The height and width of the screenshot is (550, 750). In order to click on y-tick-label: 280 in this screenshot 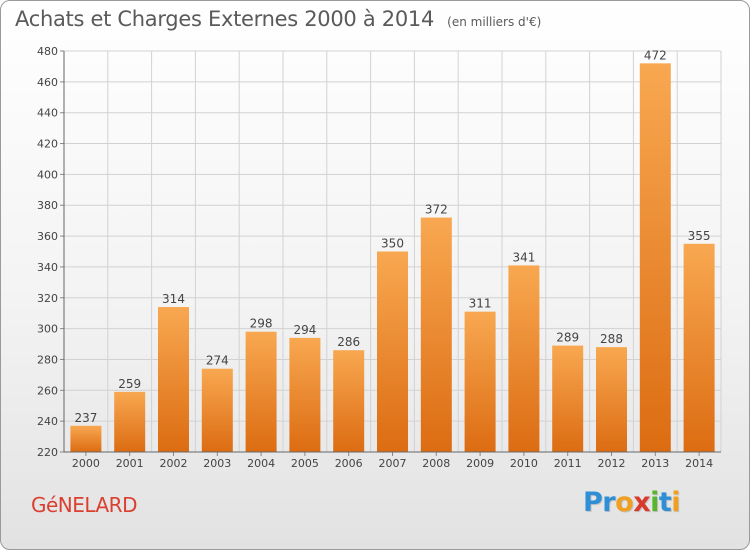, I will do `click(47, 359)`.